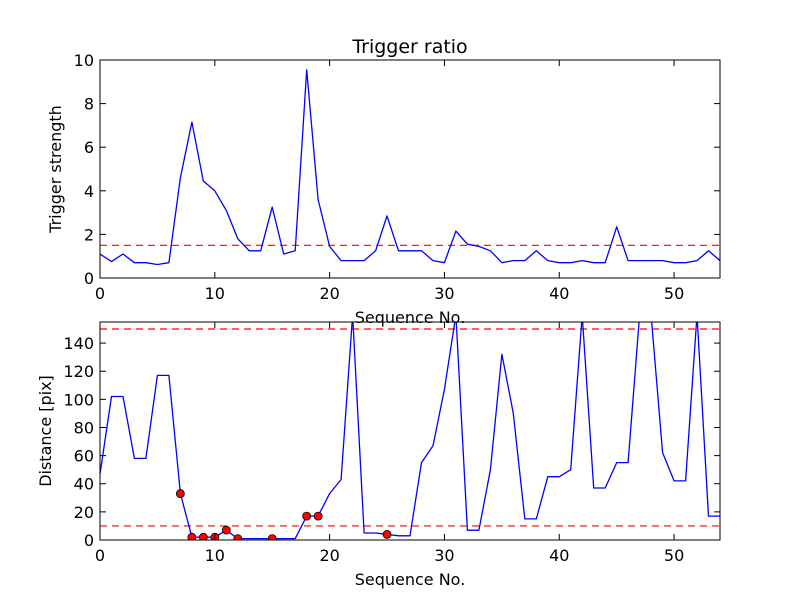  I want to click on y-axis-label: Trigger strength, so click(55, 169).